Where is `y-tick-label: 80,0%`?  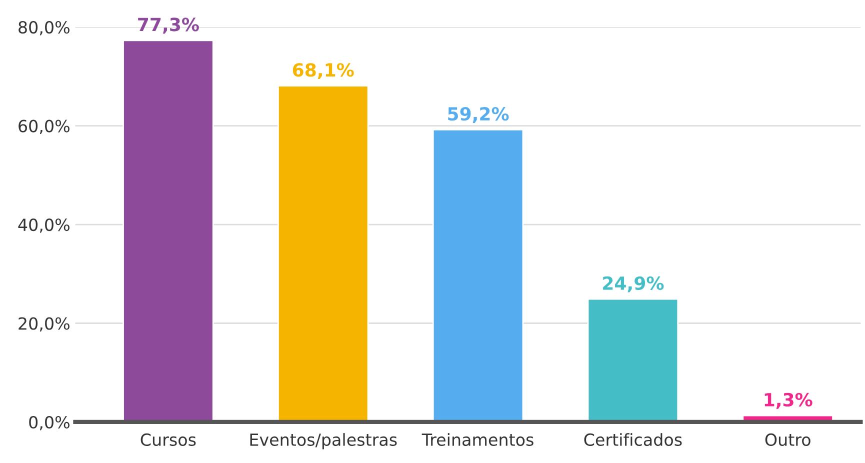 y-tick-label: 80,0% is located at coordinates (44, 28).